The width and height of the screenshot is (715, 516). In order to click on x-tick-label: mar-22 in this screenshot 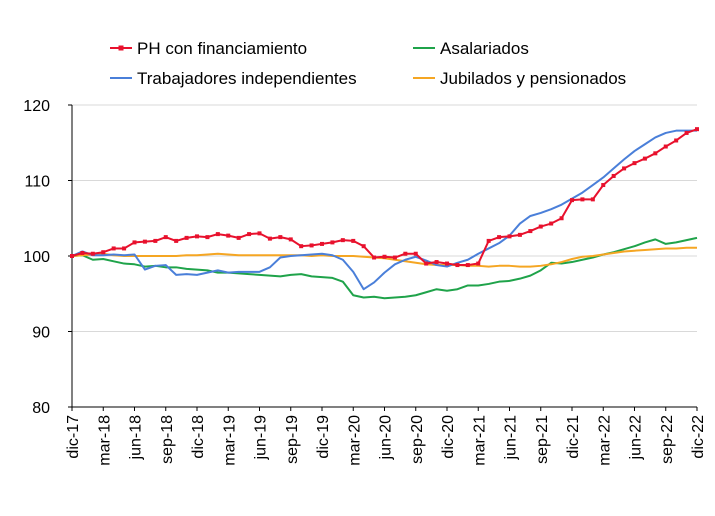, I will do `click(604, 440)`.